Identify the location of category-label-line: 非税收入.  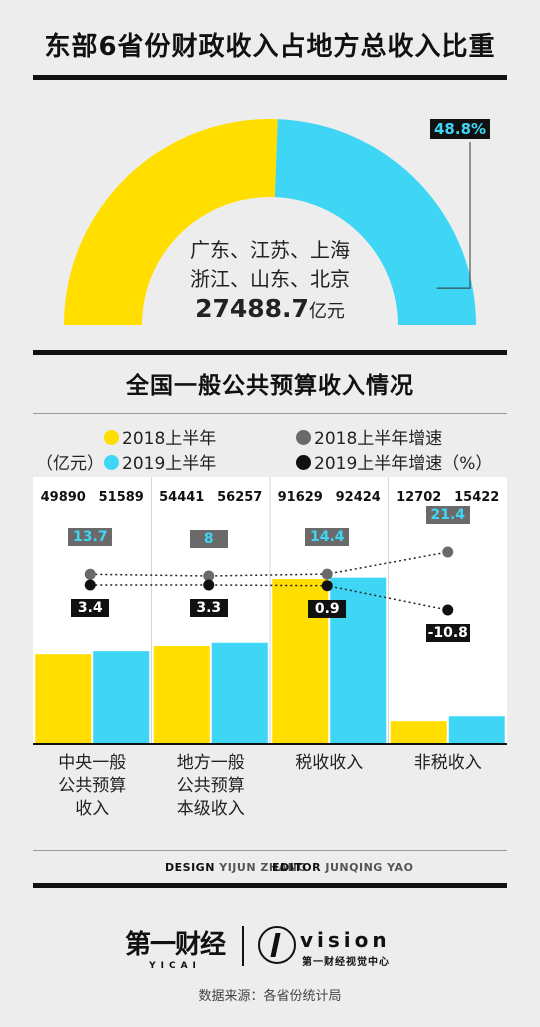
(447, 763).